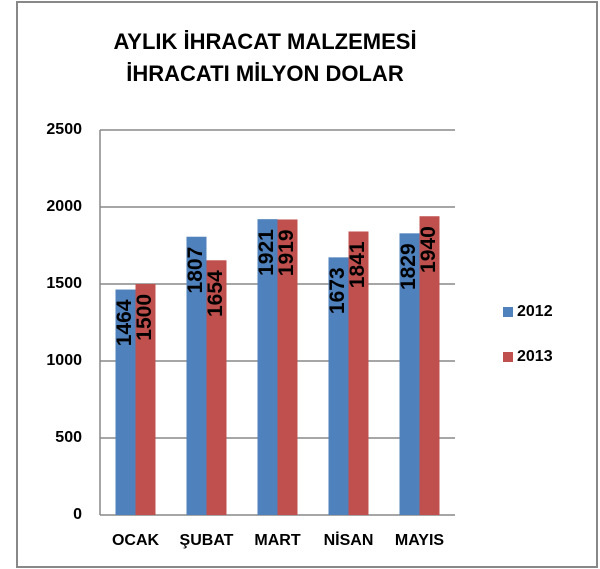 The image size is (600, 569). Describe the element at coordinates (215, 293) in the screenshot. I see `data-label: 1654` at that location.